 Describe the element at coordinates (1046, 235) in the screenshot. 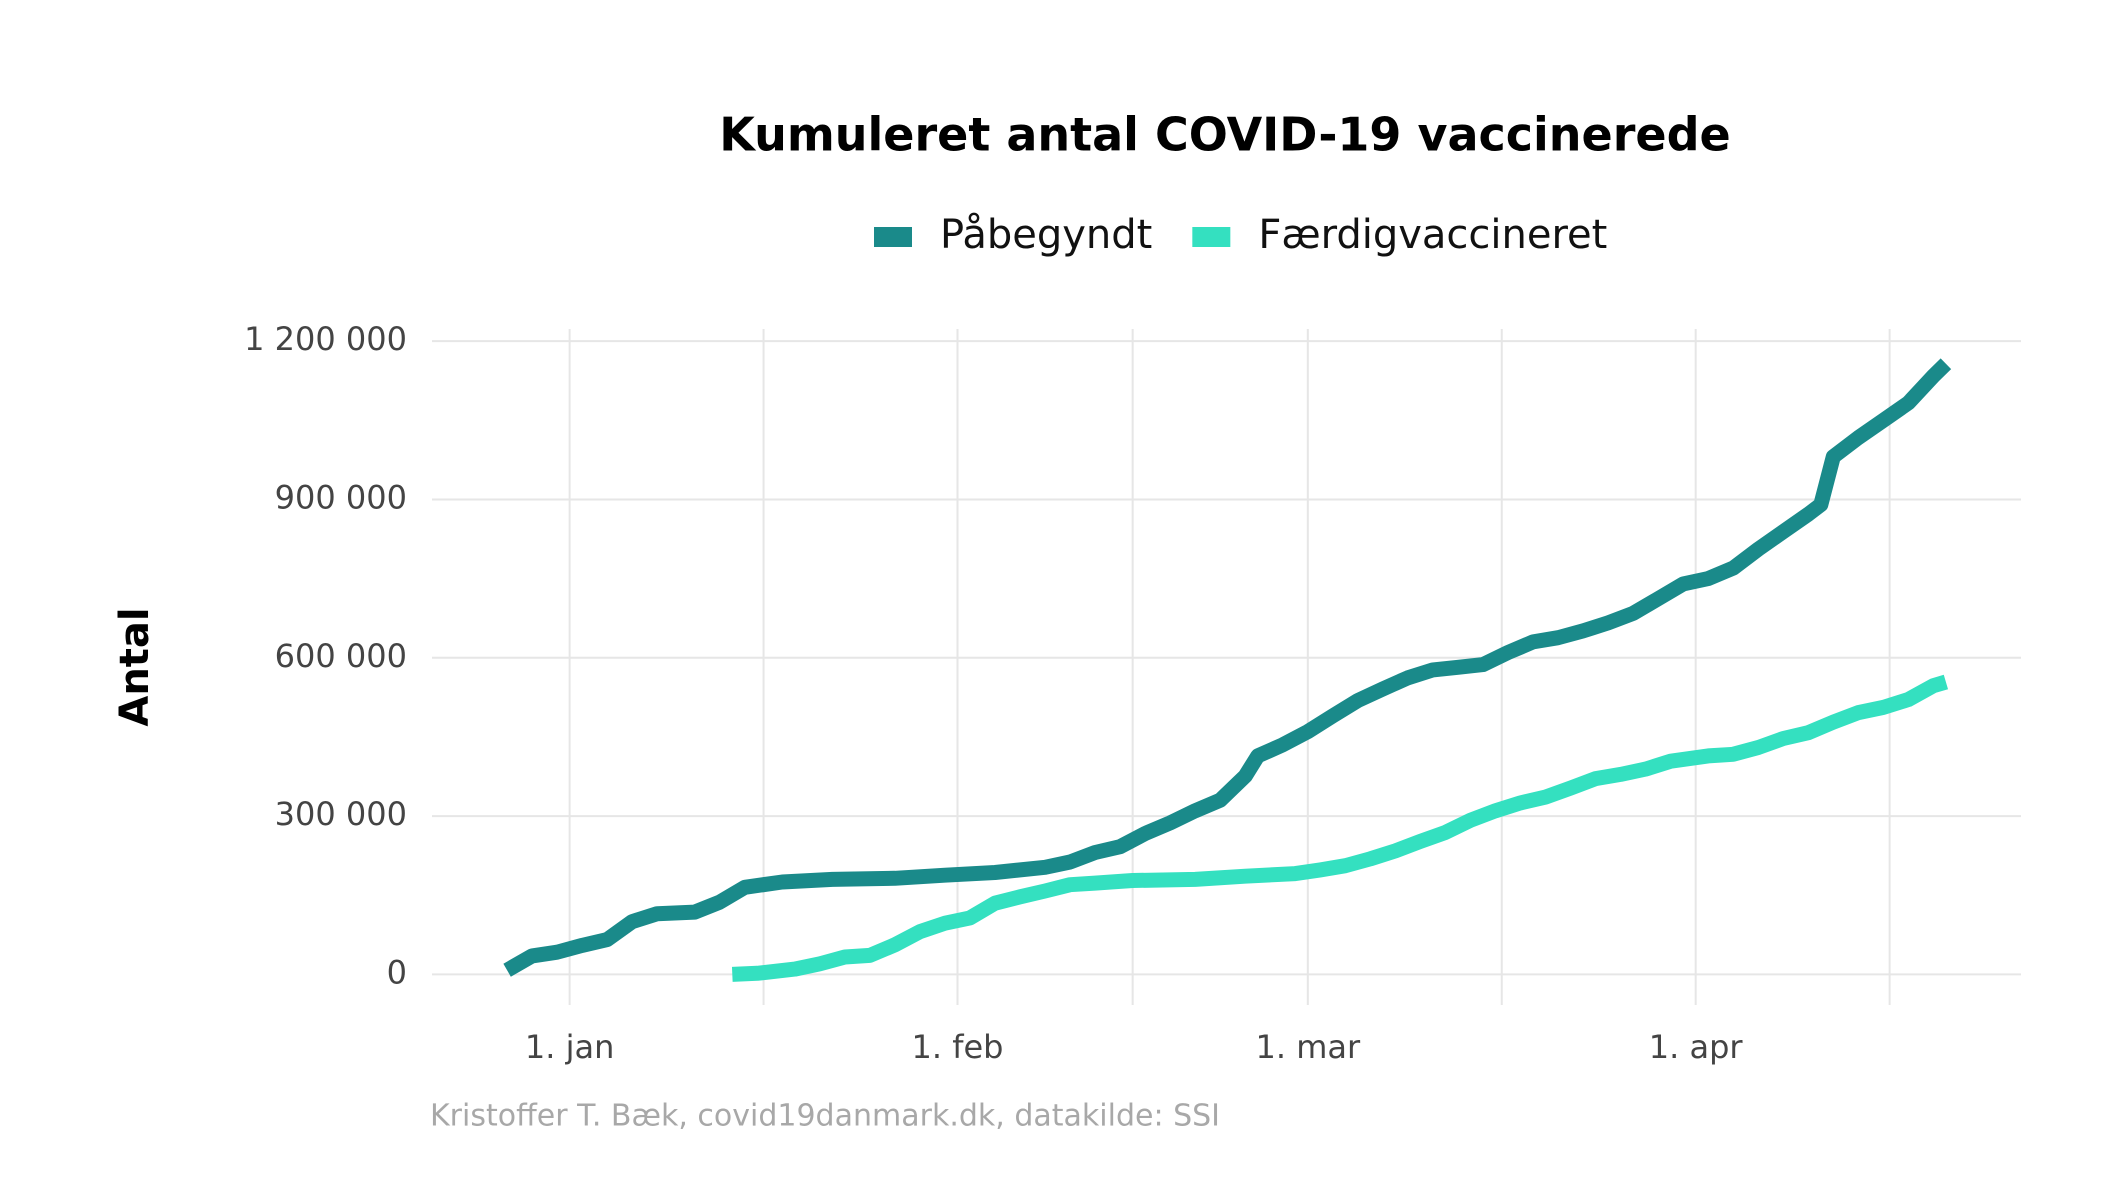

I see `legend-label: Påbegyndt` at that location.